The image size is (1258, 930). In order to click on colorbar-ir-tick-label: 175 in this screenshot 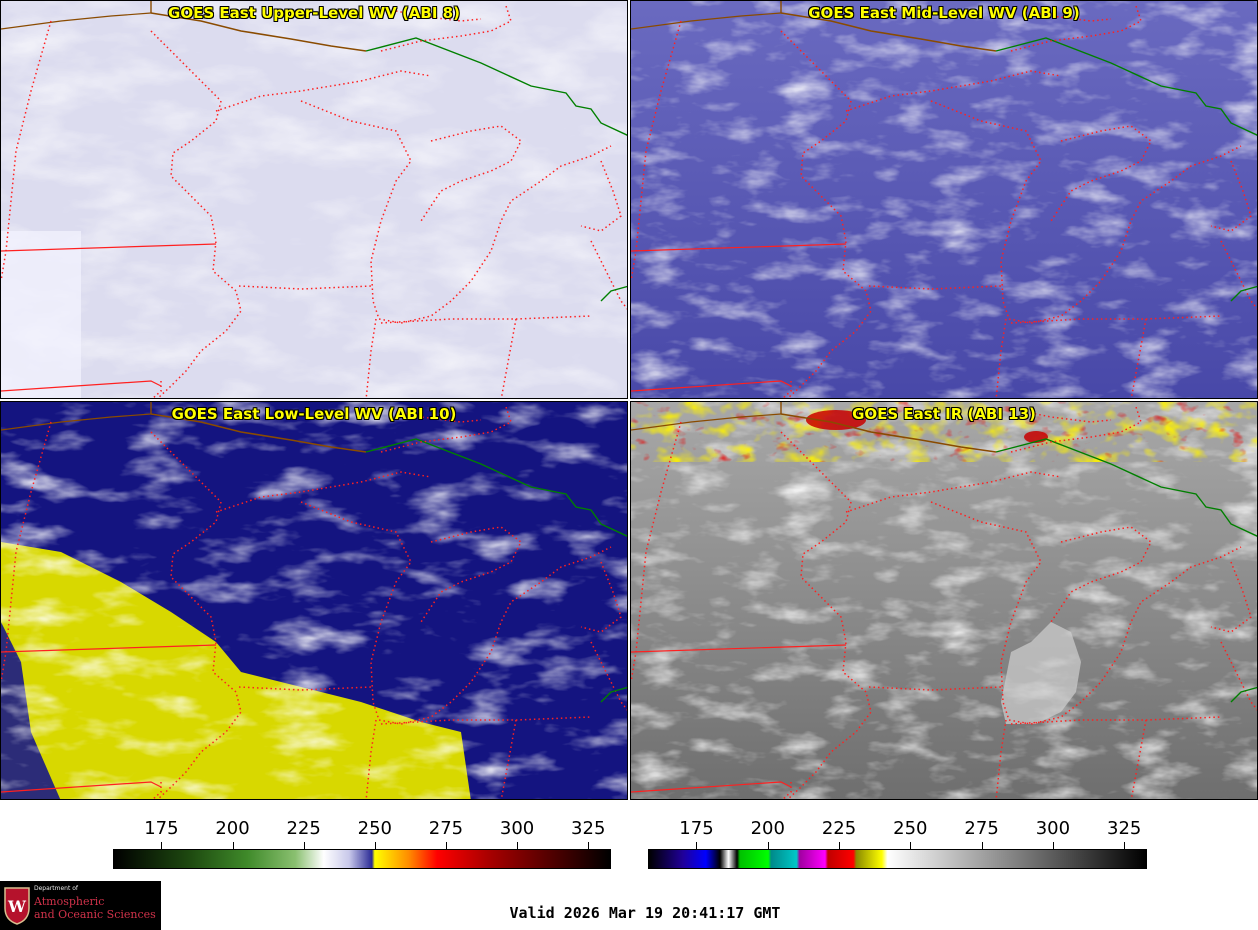, I will do `click(696, 828)`.